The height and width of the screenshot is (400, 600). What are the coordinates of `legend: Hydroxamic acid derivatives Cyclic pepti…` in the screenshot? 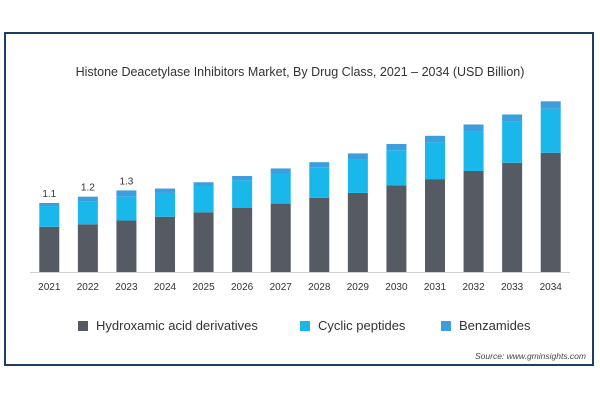 It's located at (300, 328).